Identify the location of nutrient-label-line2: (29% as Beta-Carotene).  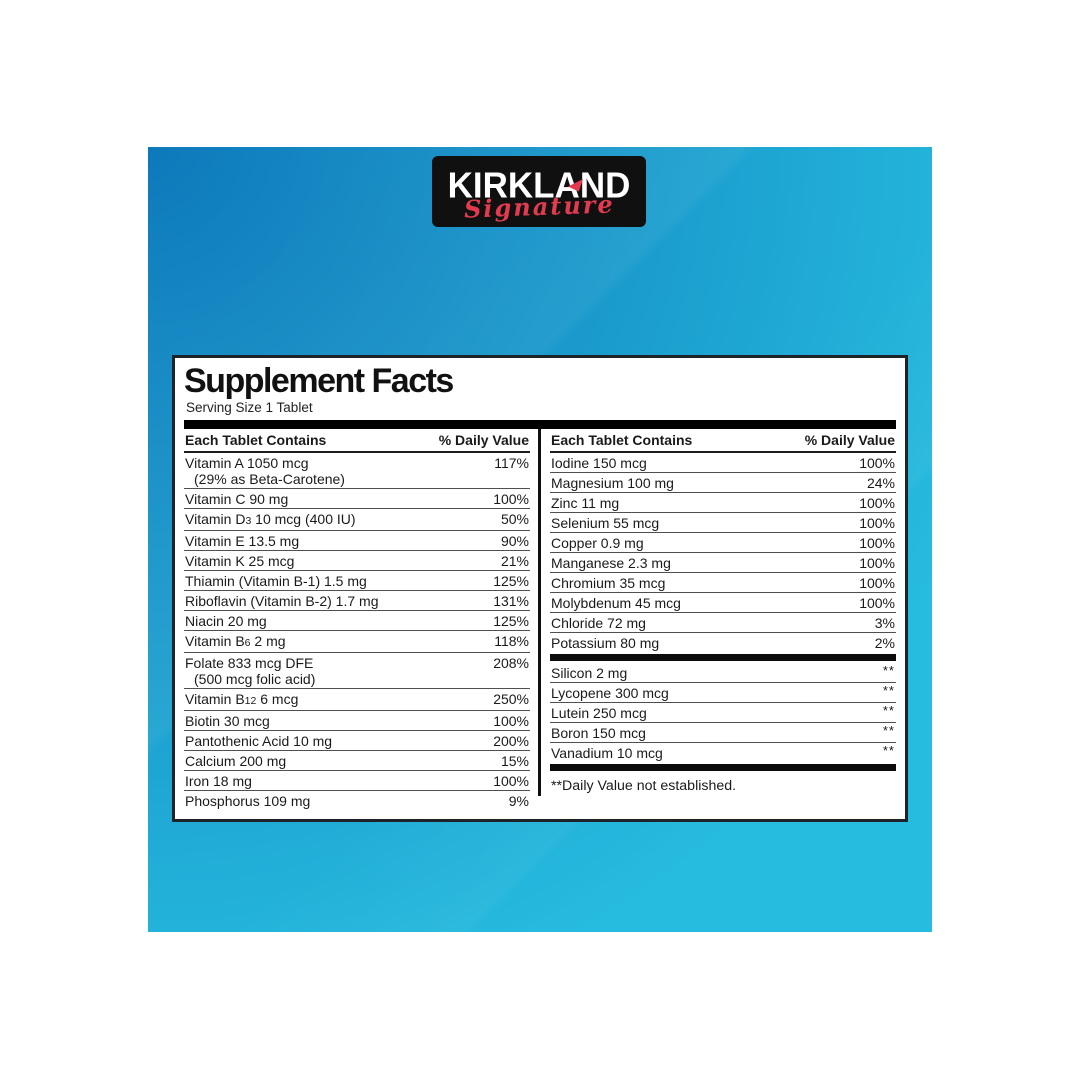
(269, 478).